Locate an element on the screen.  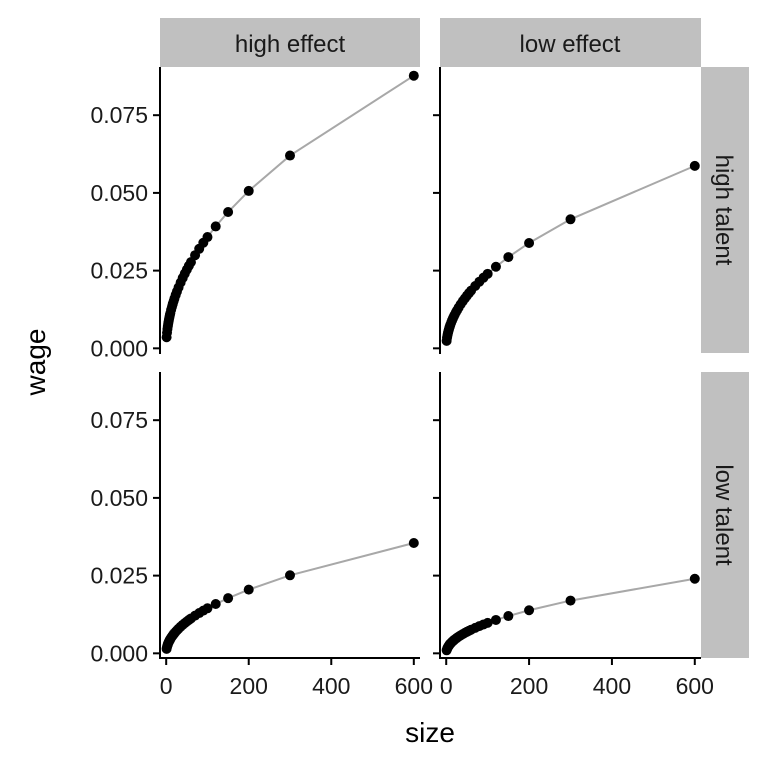
strip-label-low-effect: low effect is located at coordinates (570, 44).